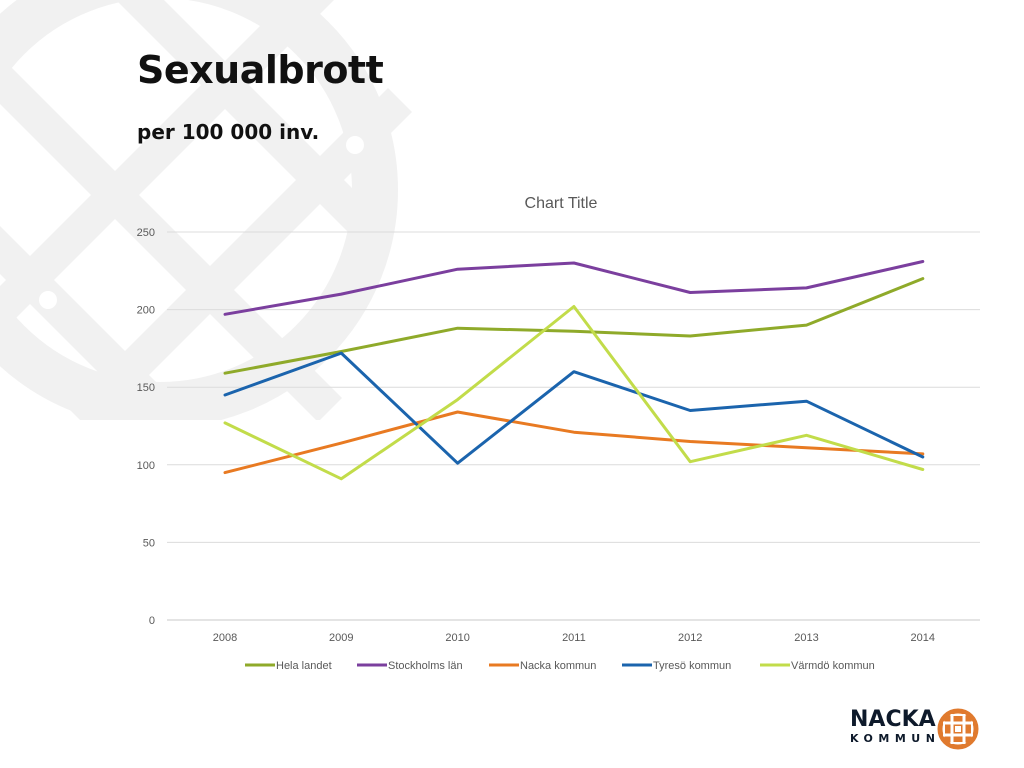 This screenshot has height=768, width=1024. I want to click on legend-item: Tyresö kommun, so click(676, 666).